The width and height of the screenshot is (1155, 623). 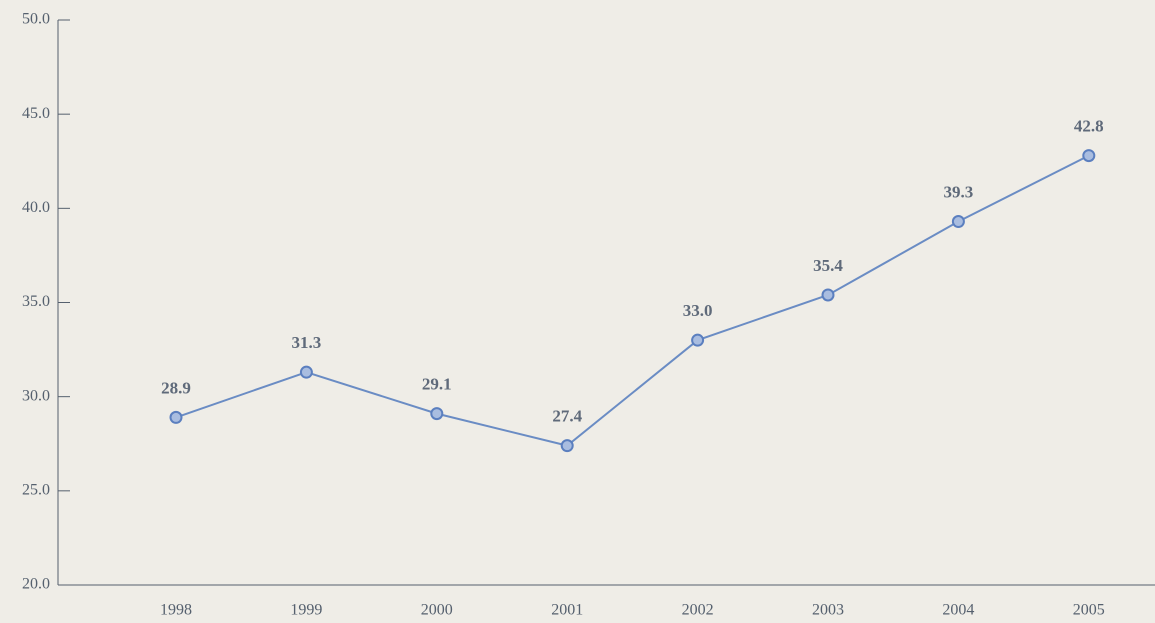 I want to click on x-tick-label: 2001, so click(x=567, y=610).